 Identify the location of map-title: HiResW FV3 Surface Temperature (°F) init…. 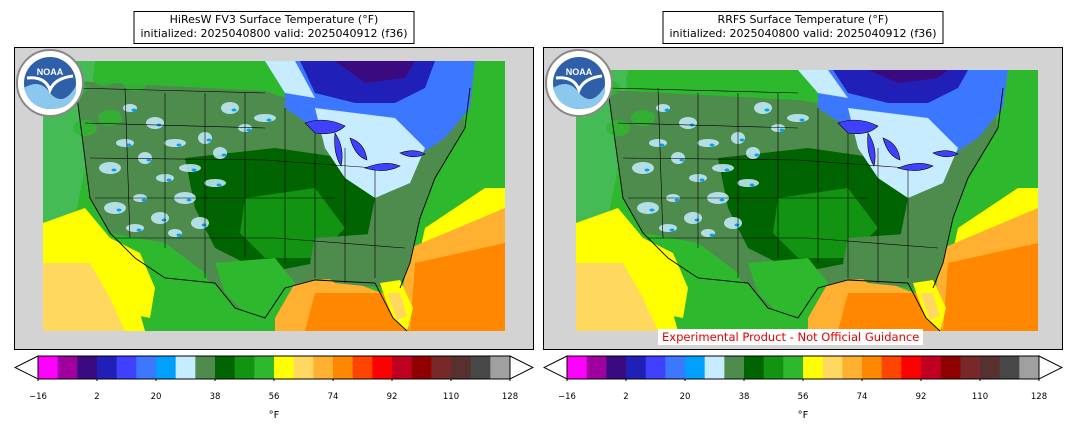
(274, 27).